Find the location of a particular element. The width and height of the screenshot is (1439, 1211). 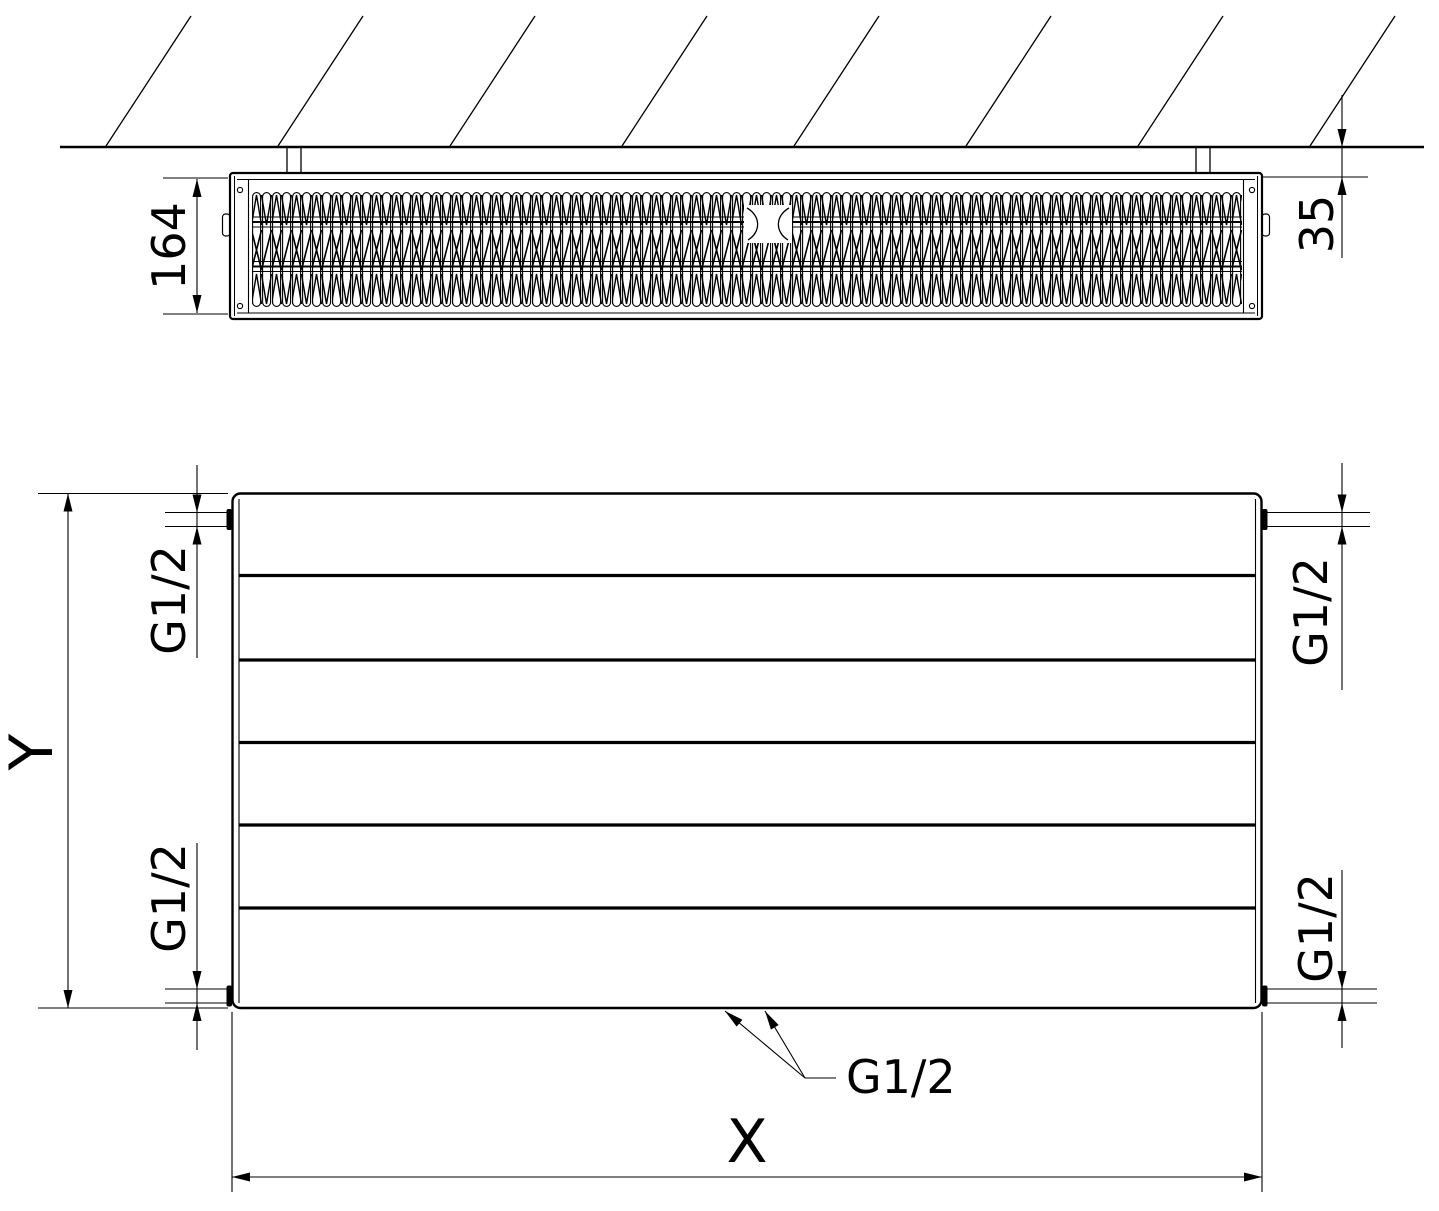

depth-value: 164 is located at coordinates (169, 246).